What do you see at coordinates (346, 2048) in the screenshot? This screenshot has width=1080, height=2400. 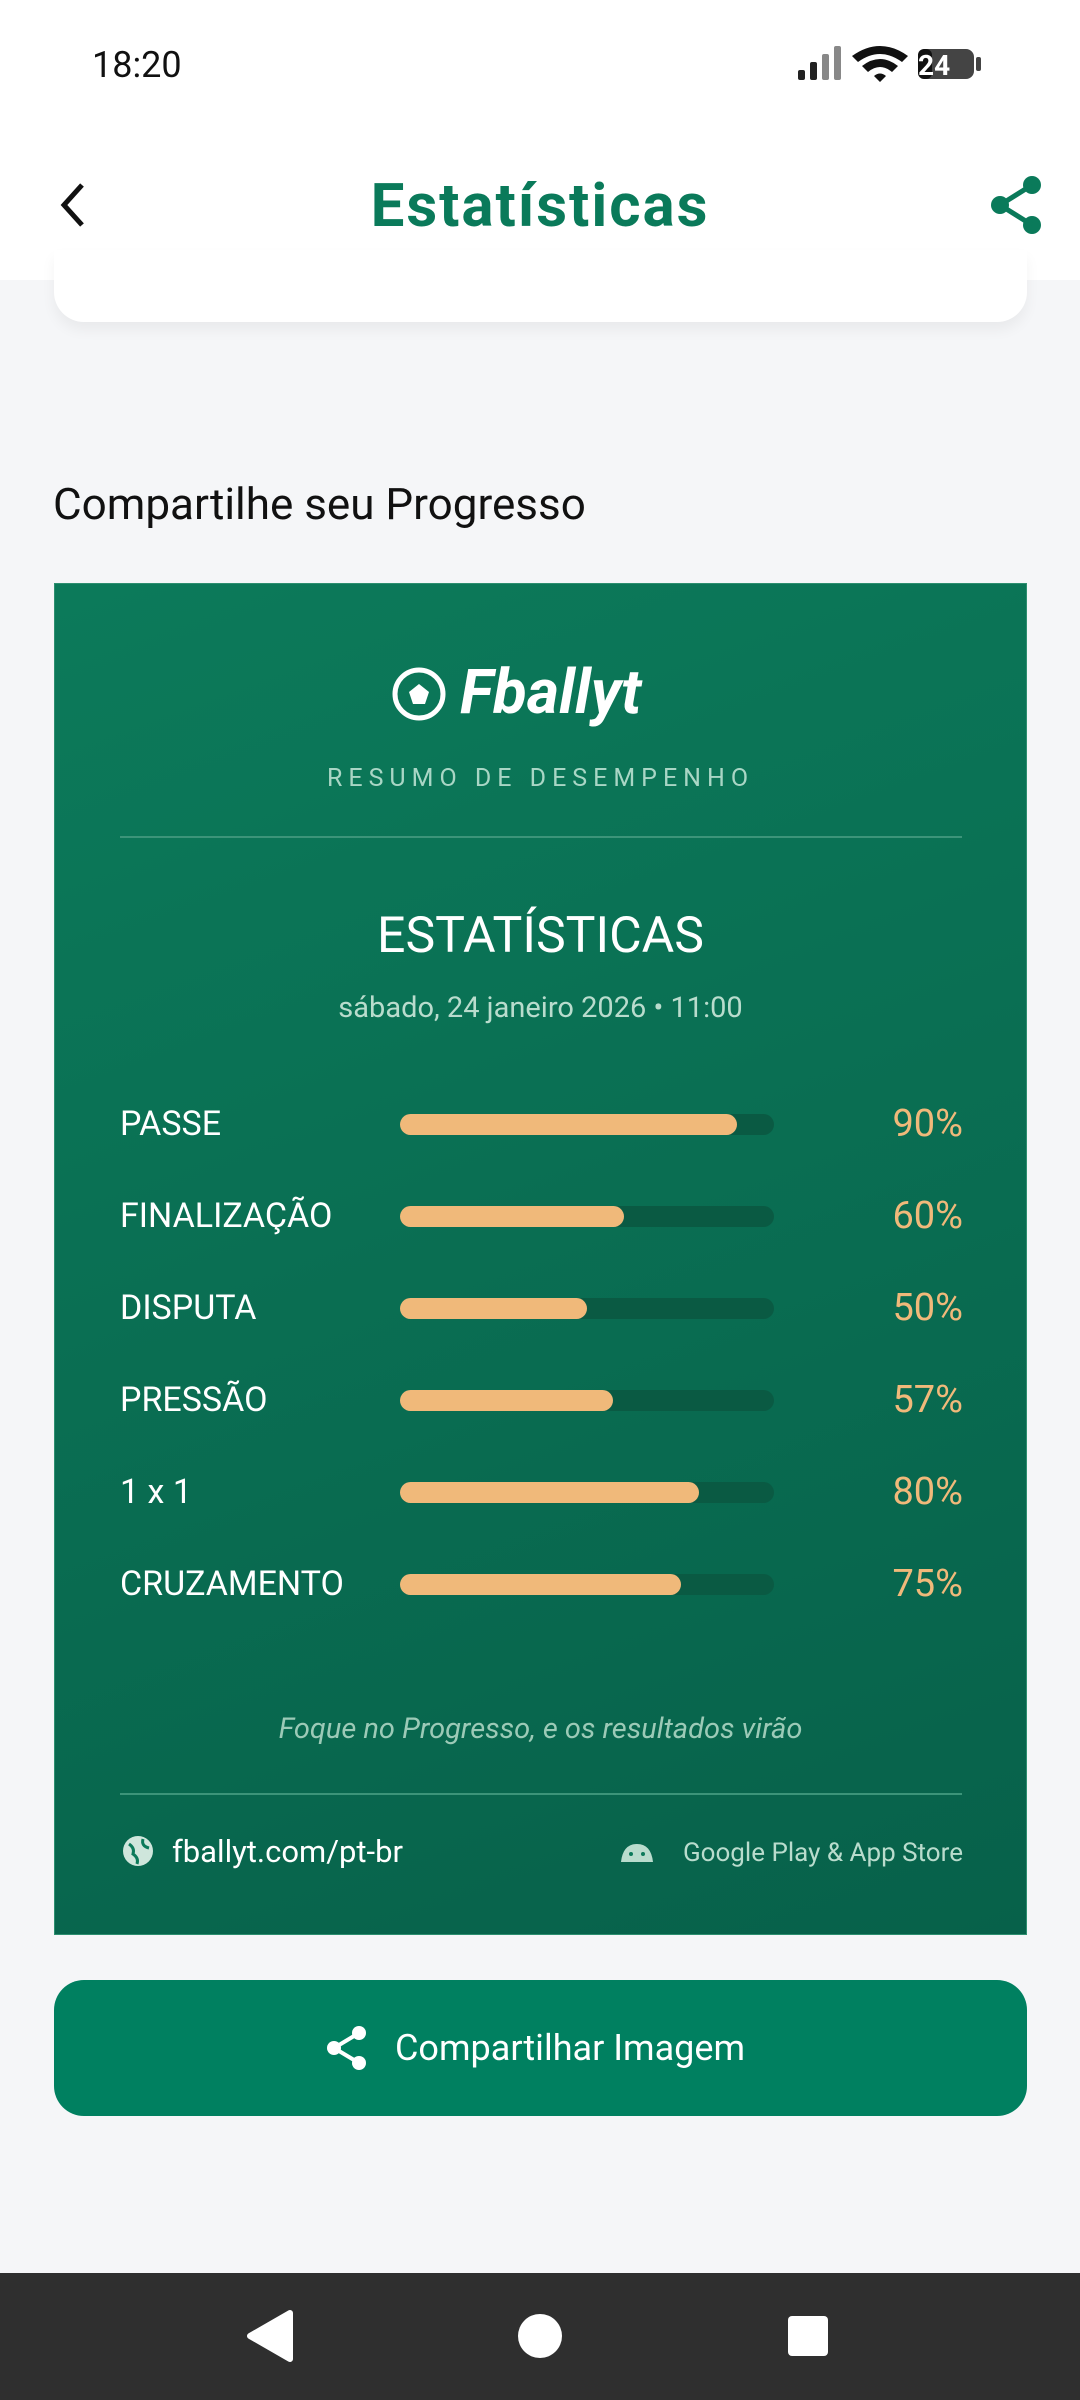 I see `share-button-icon` at bounding box center [346, 2048].